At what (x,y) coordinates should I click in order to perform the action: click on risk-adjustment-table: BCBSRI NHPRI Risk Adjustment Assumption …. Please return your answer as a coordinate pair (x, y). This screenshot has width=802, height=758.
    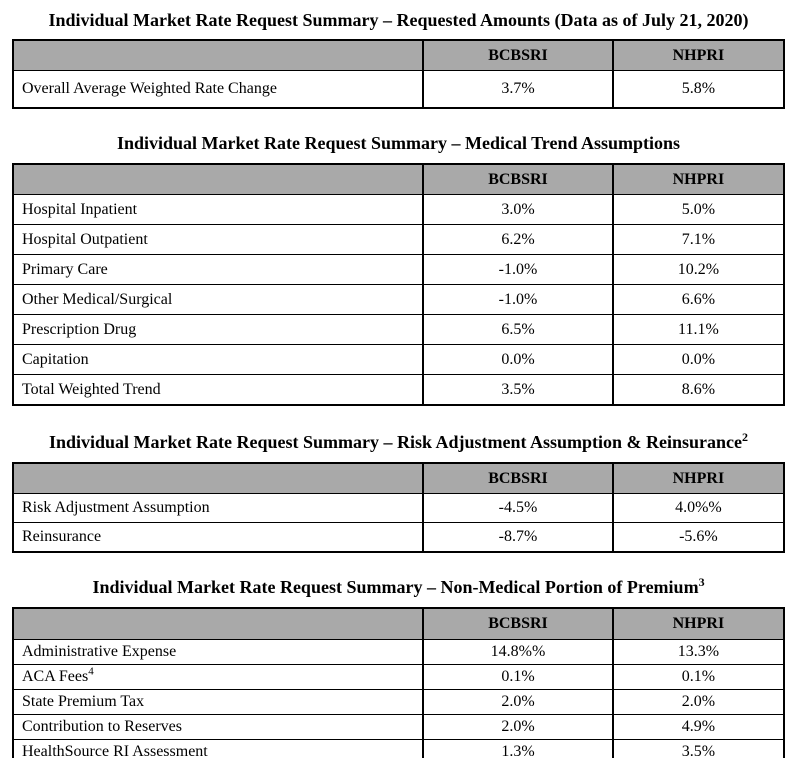
    Looking at the image, I should click on (398, 507).